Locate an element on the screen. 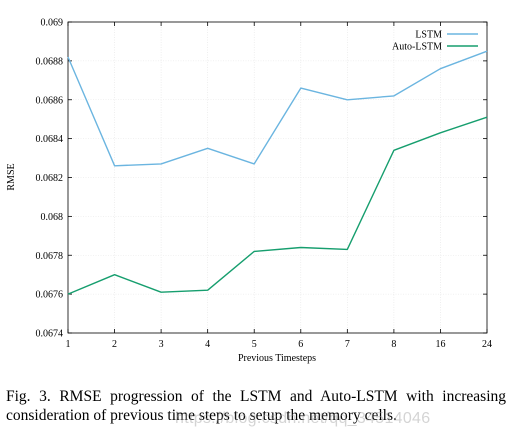 This screenshot has height=439, width=513. x-tick-label: 3 is located at coordinates (161, 344).